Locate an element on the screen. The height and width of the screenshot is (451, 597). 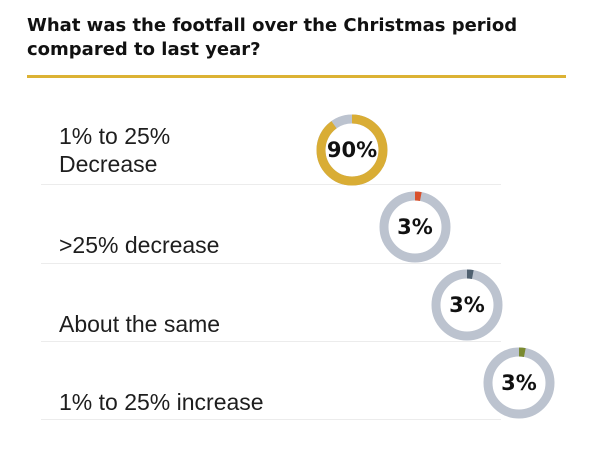
donut-about-the-same: 3% is located at coordinates (467, 305).